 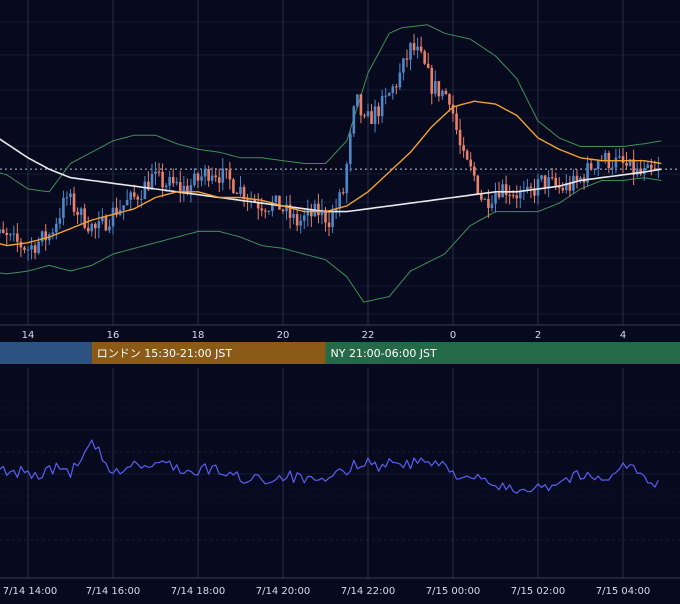 What do you see at coordinates (368, 335) in the screenshot?
I see `upper-axis-tick-4: 22` at bounding box center [368, 335].